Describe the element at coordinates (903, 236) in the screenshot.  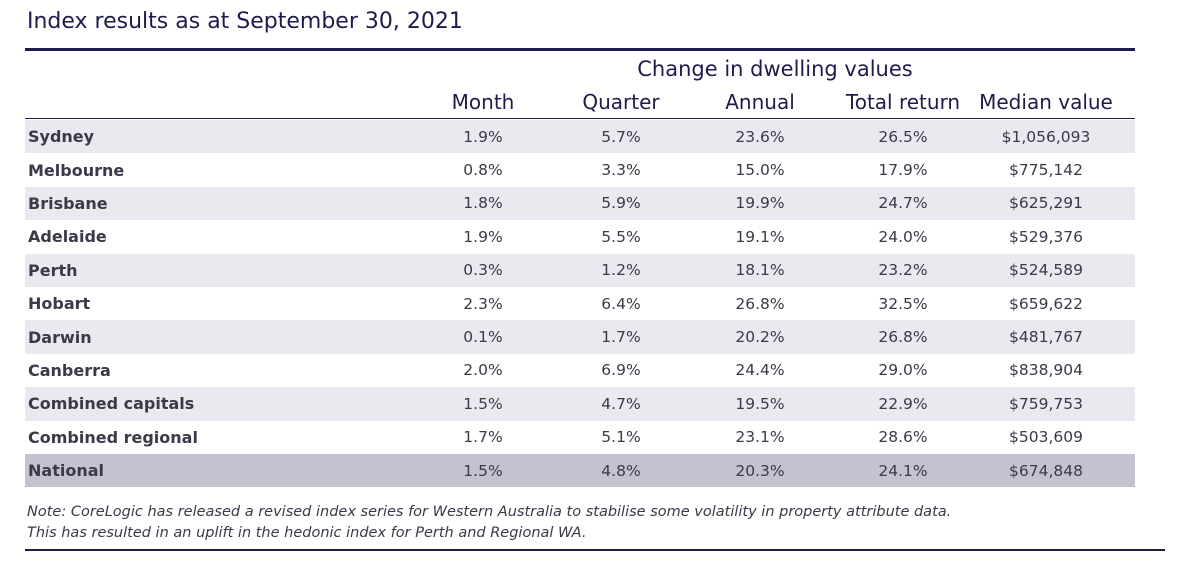
I see `total-return-value: 24.0%` at that location.